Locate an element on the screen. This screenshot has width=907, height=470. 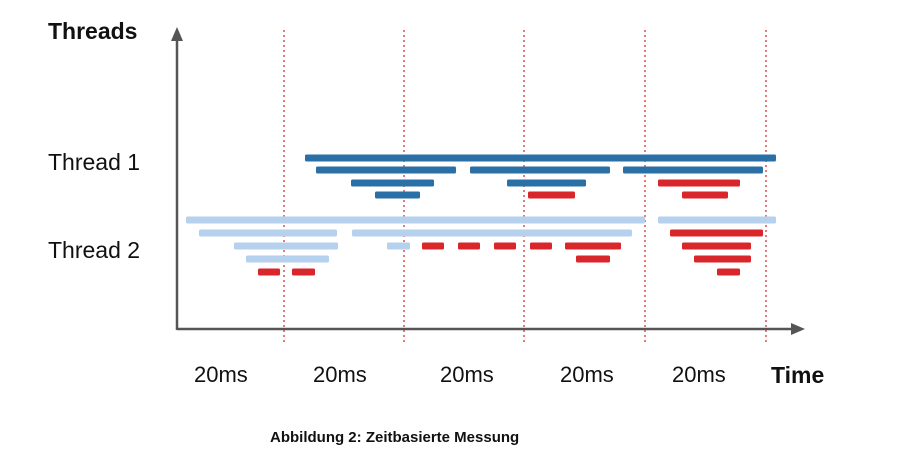
y-axis-title: Threads is located at coordinates (93, 31).